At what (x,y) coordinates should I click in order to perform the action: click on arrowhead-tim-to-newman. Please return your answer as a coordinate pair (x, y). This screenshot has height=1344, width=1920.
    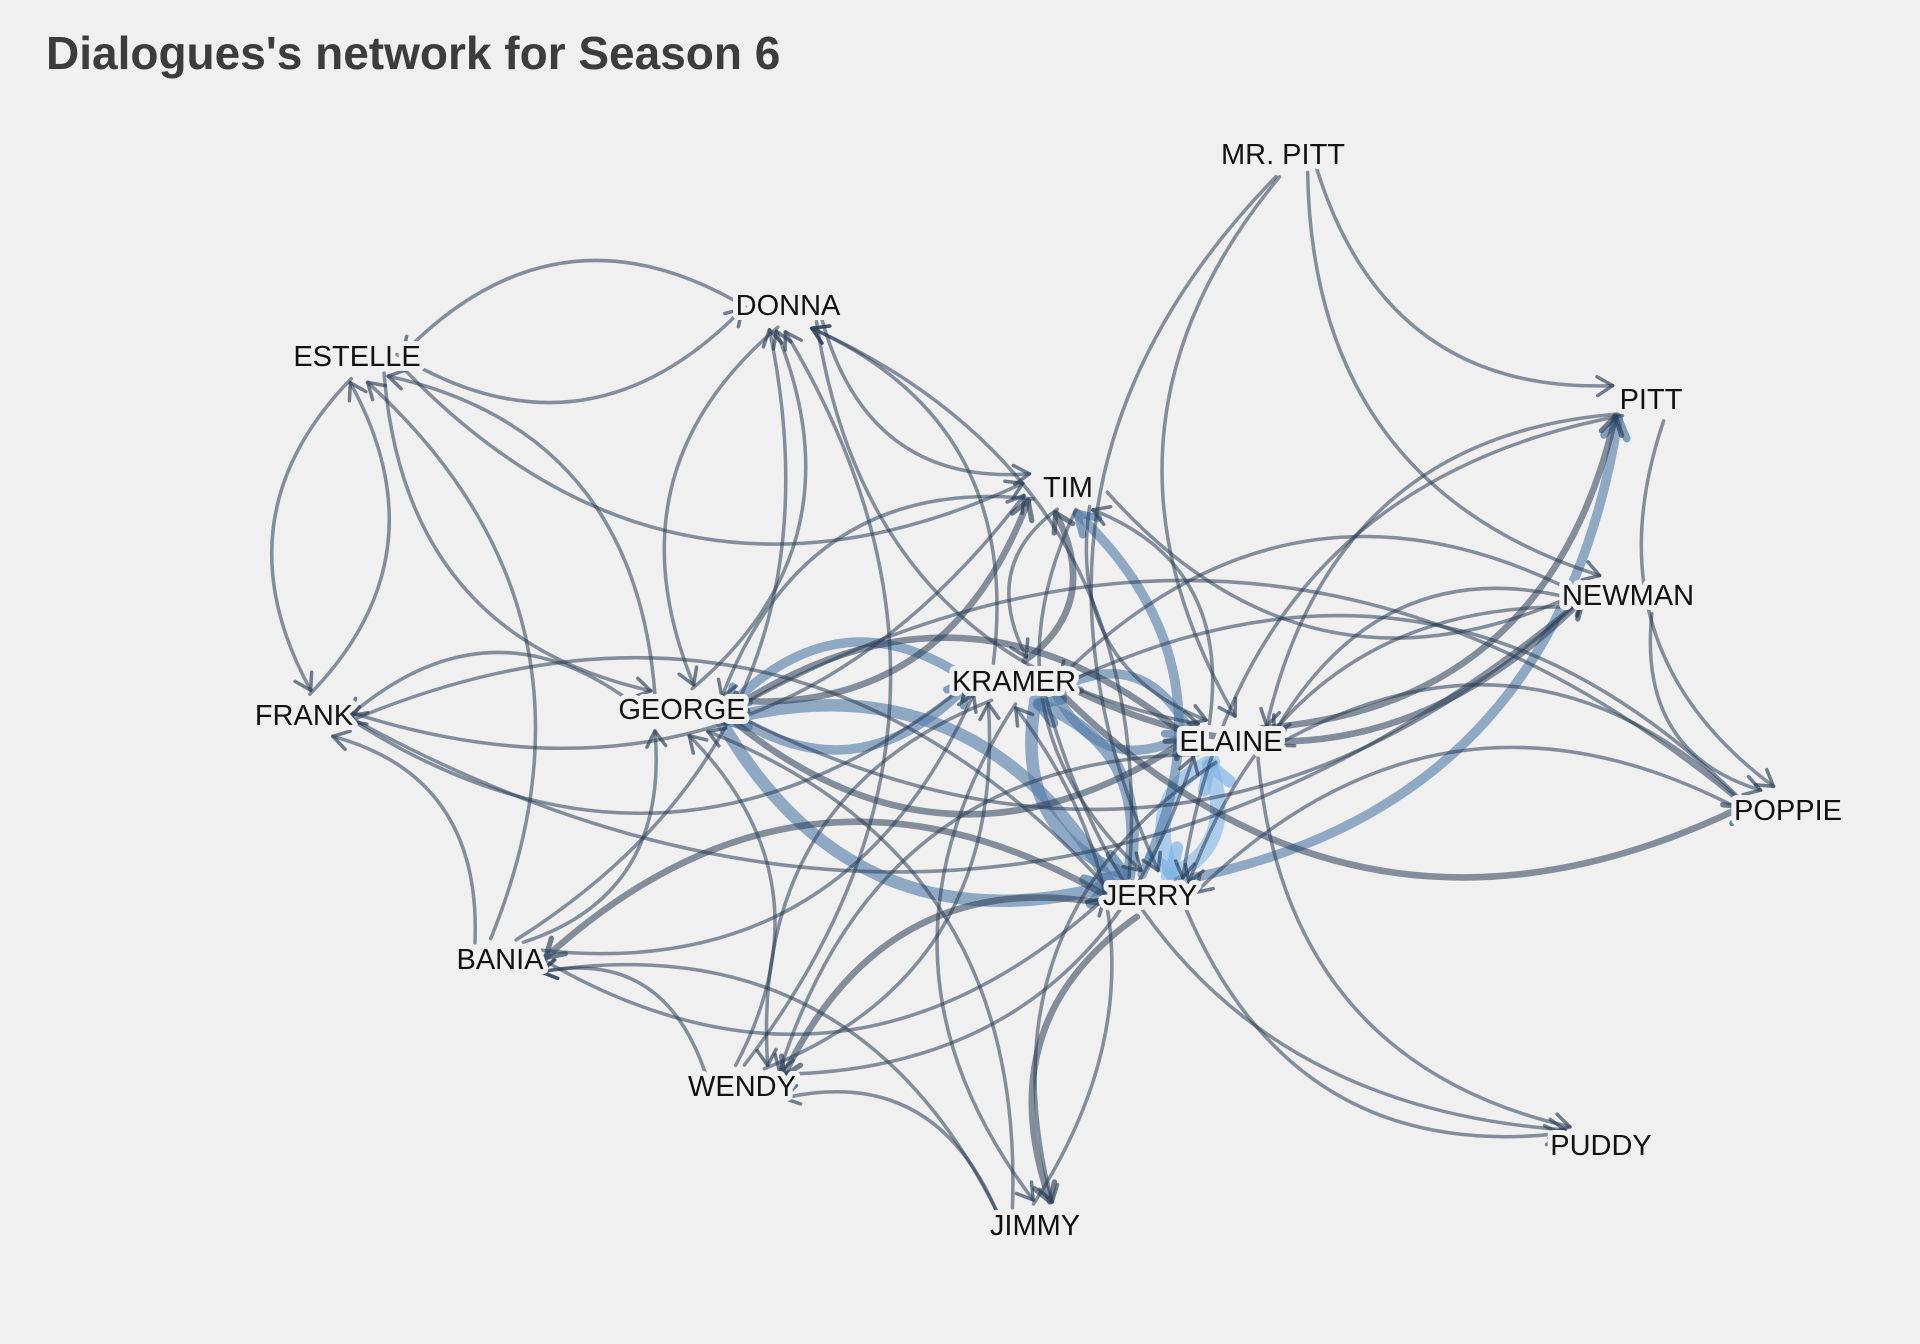
    Looking at the image, I should click on (1574, 597).